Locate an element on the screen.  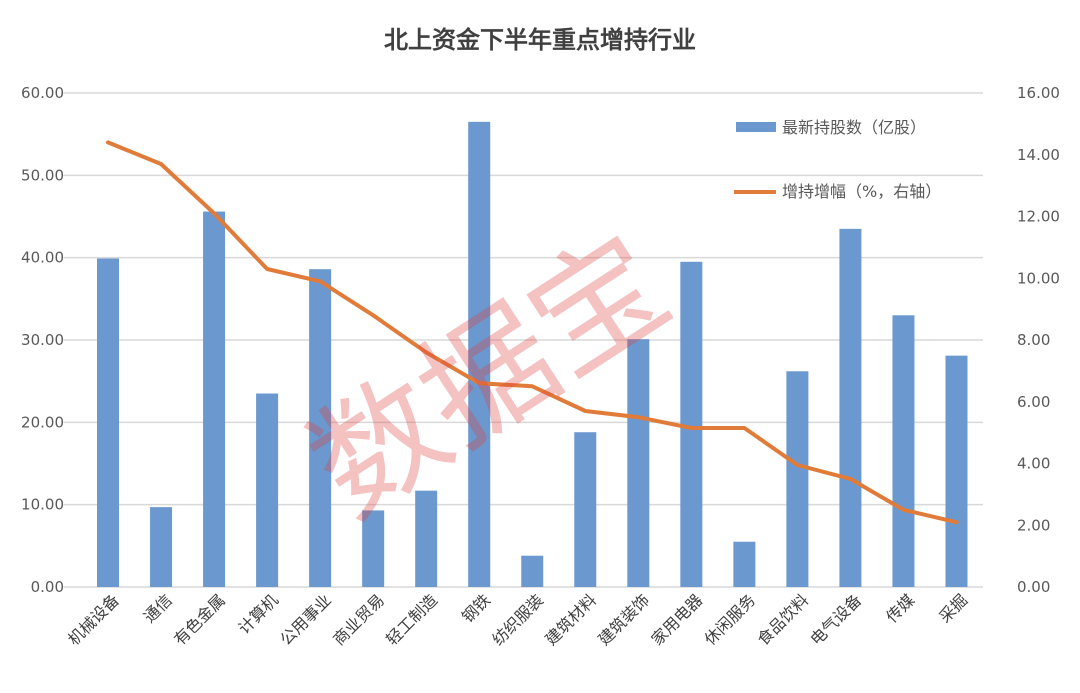
bar-有色金属 is located at coordinates (214, 399).